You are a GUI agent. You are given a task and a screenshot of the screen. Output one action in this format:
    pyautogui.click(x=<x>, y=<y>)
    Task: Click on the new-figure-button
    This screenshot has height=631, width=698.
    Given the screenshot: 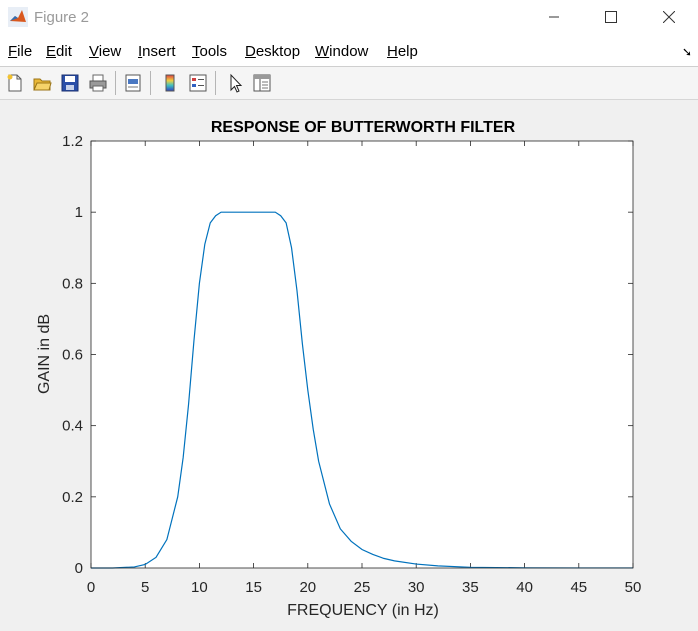 What is the action you would take?
    pyautogui.click(x=15, y=83)
    